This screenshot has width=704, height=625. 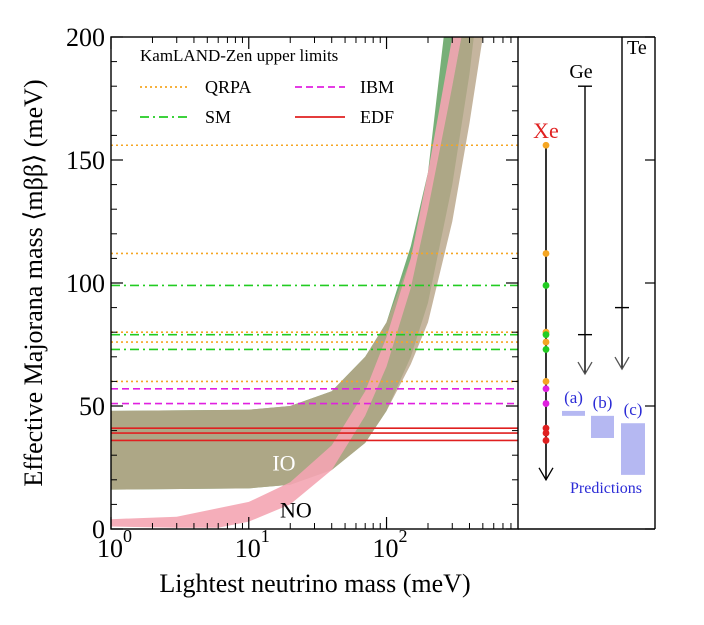 I want to click on prediction-label: (c), so click(x=633, y=409).